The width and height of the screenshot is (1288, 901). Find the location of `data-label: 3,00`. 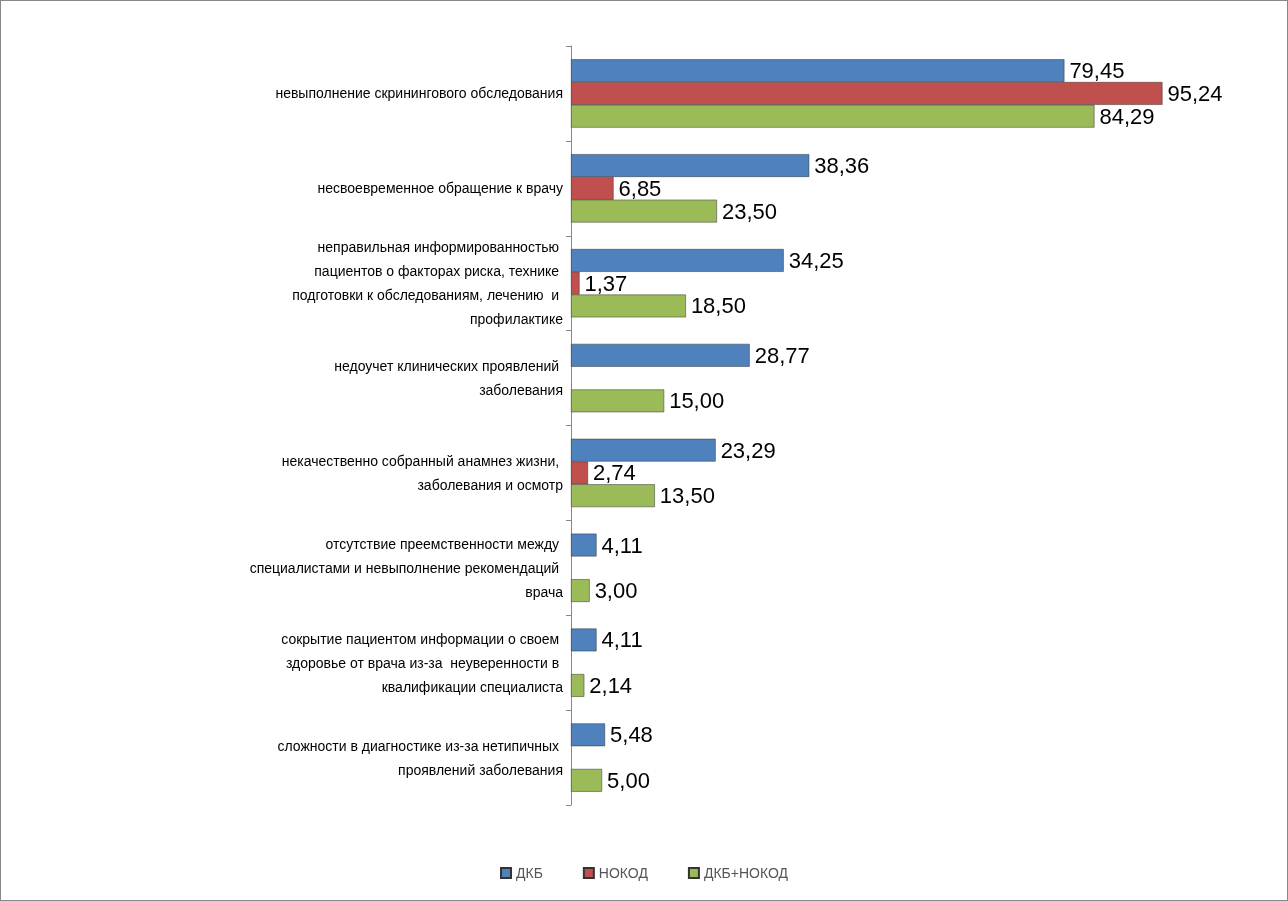

data-label: 3,00 is located at coordinates (616, 591).